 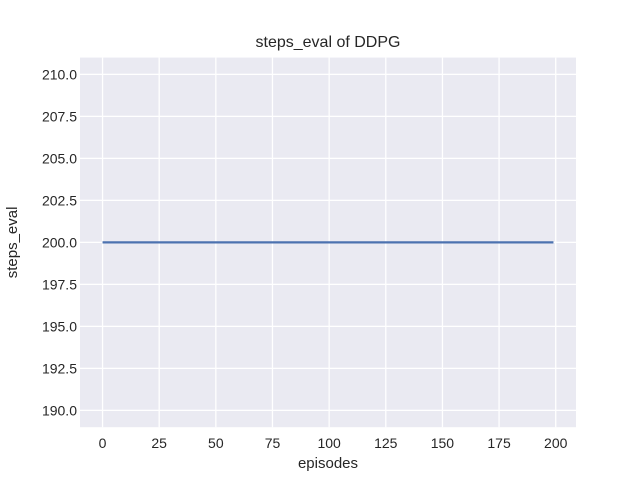 I want to click on x-tick-label: 0, so click(x=103, y=443).